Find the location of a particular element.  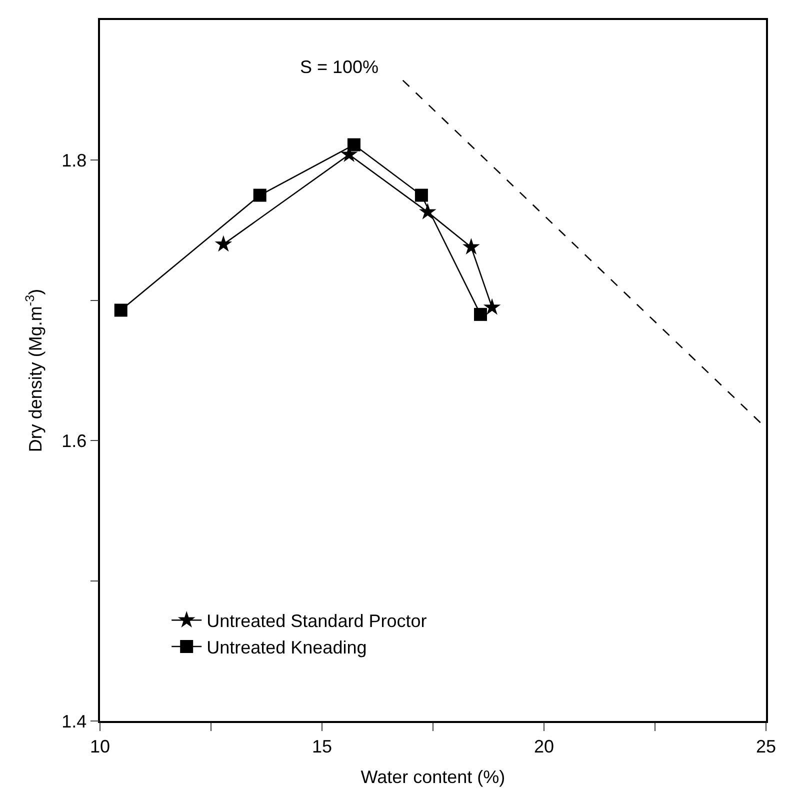

x-tick-label: 15 is located at coordinates (322, 746).